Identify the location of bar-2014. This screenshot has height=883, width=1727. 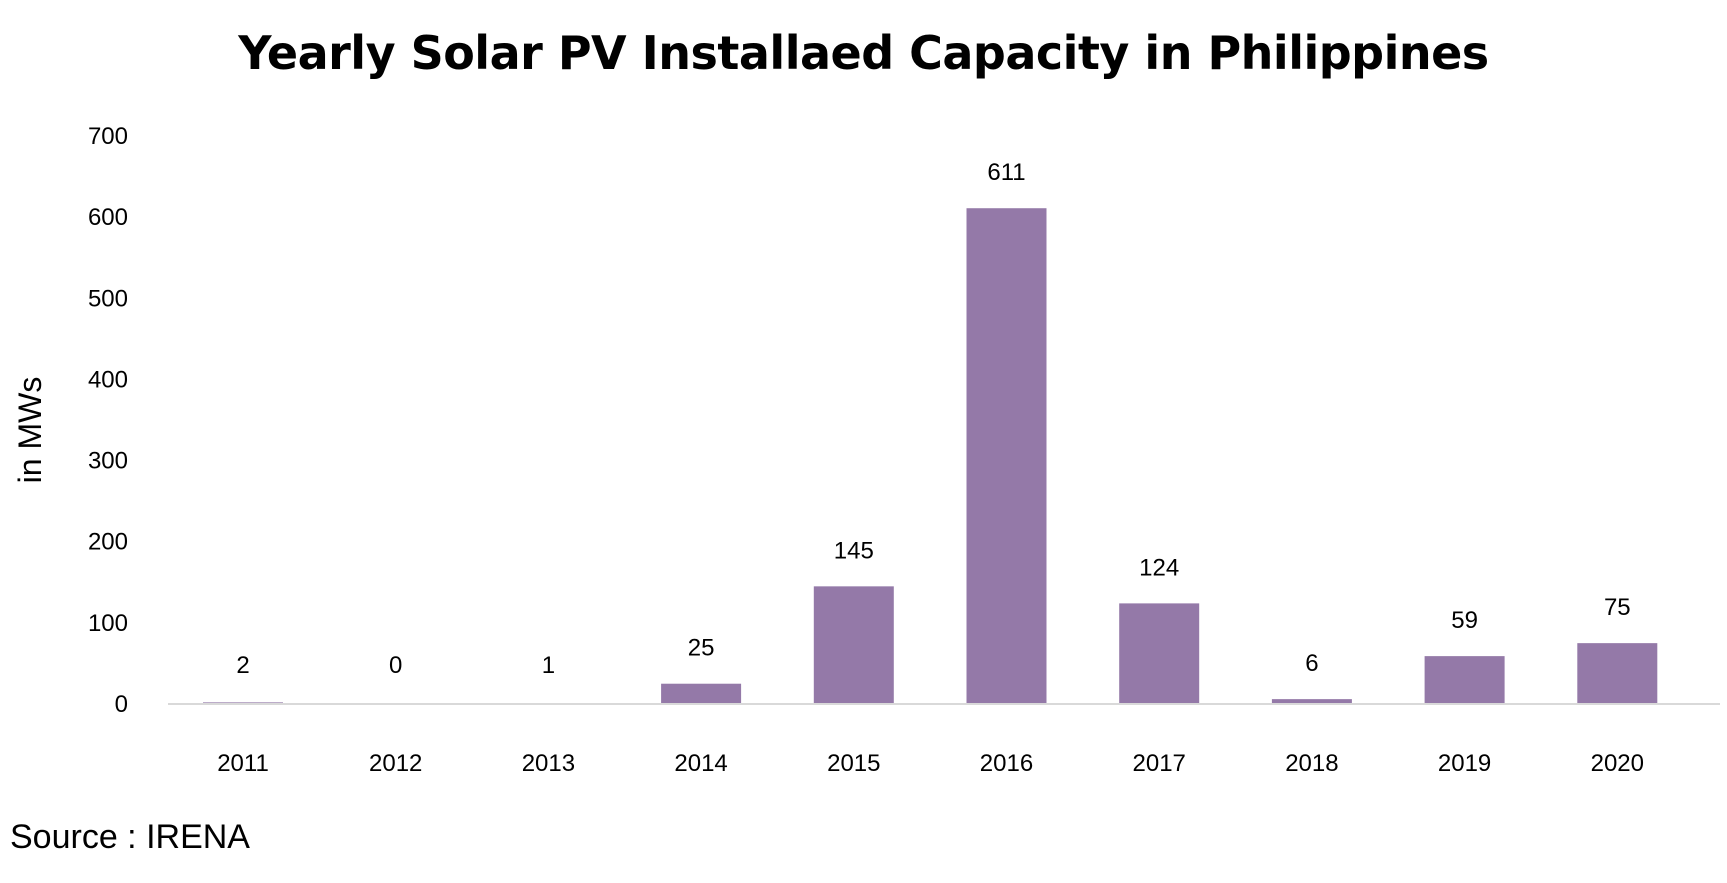
(701, 693).